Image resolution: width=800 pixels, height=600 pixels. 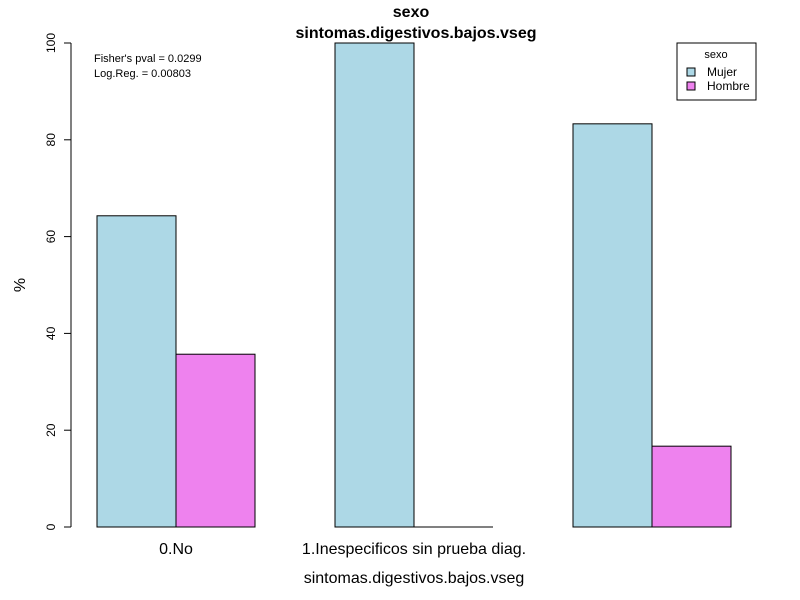 I want to click on x-tick-label: 1.Inespecificos sin prueba diag., so click(x=414, y=549).